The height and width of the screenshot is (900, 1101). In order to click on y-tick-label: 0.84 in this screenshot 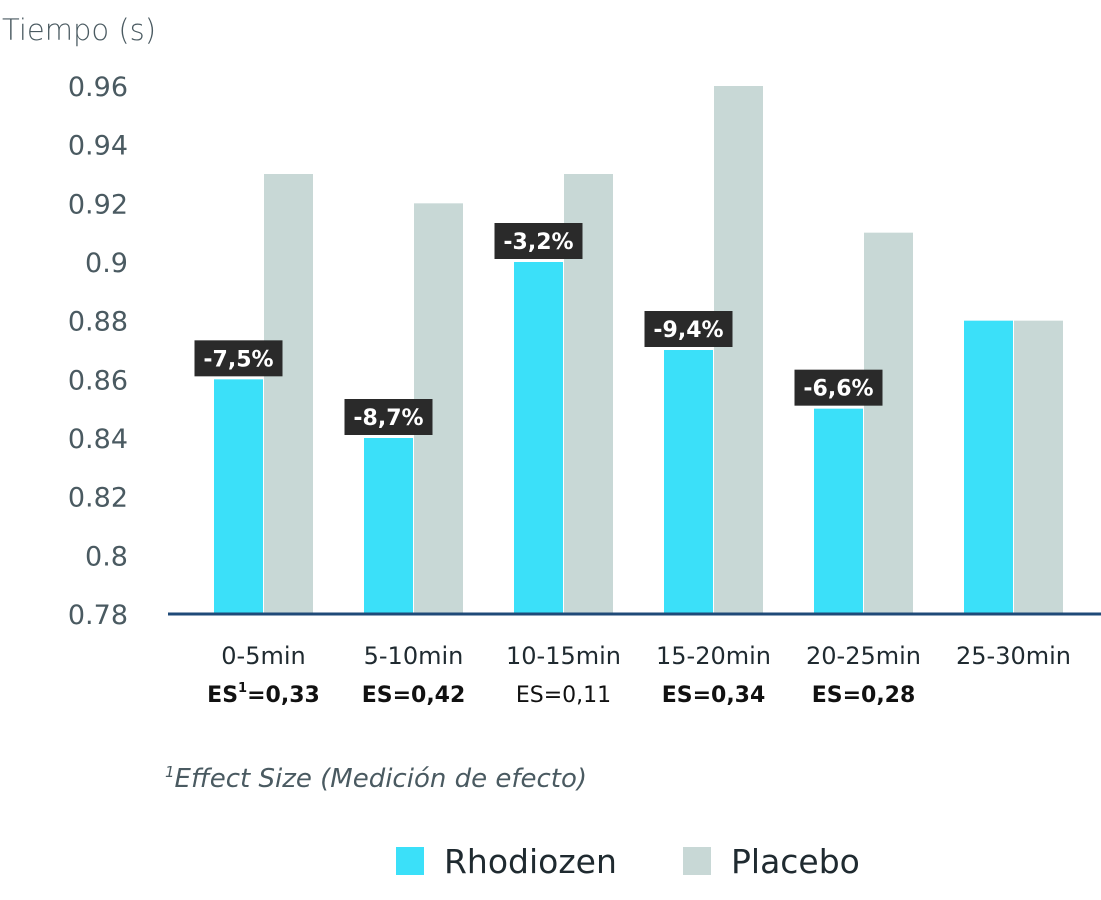, I will do `click(98, 439)`.